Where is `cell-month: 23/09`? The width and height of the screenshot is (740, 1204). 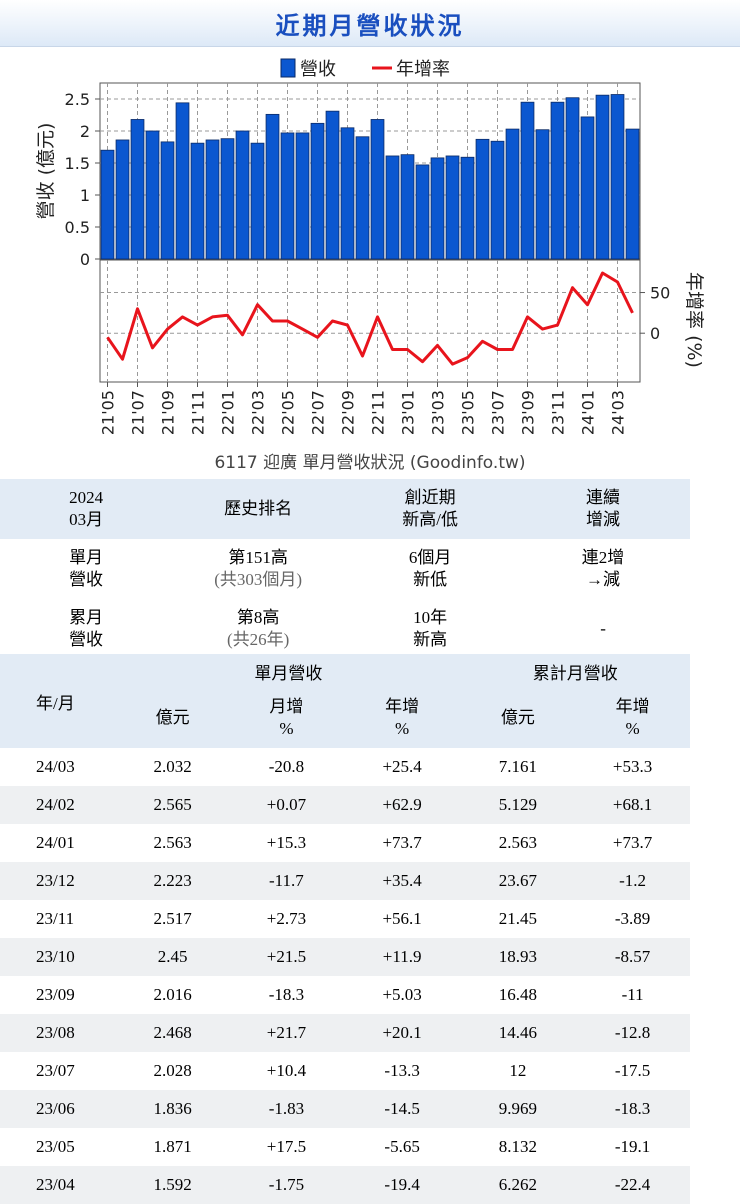 cell-month: 23/09 is located at coordinates (58, 995).